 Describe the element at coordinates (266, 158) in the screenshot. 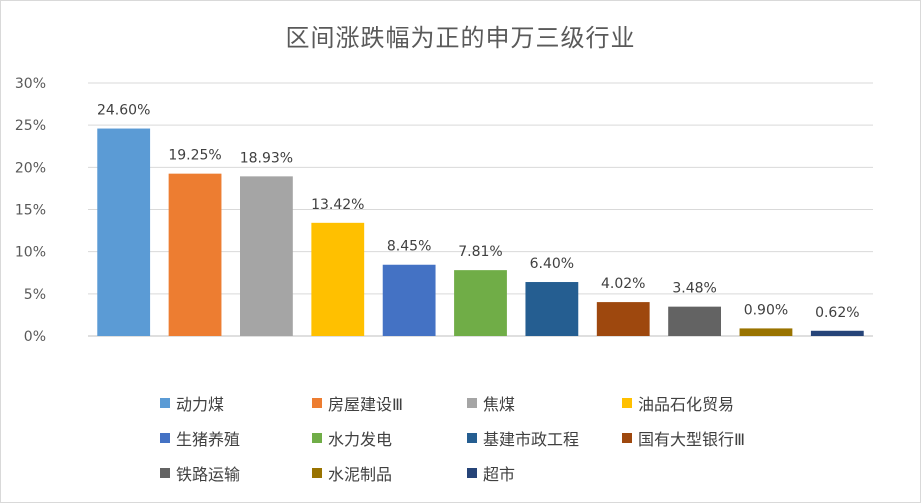

I see `data-label: 18.93%` at that location.